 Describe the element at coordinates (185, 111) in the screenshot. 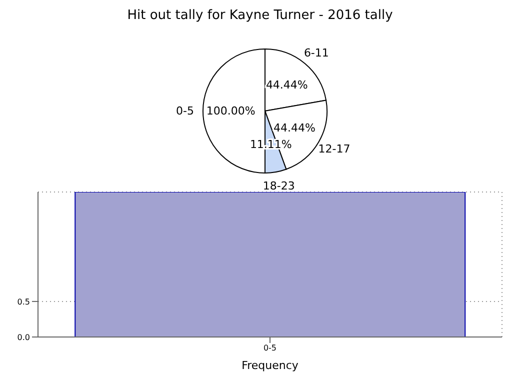

I see `slice-label: 0-5` at that location.